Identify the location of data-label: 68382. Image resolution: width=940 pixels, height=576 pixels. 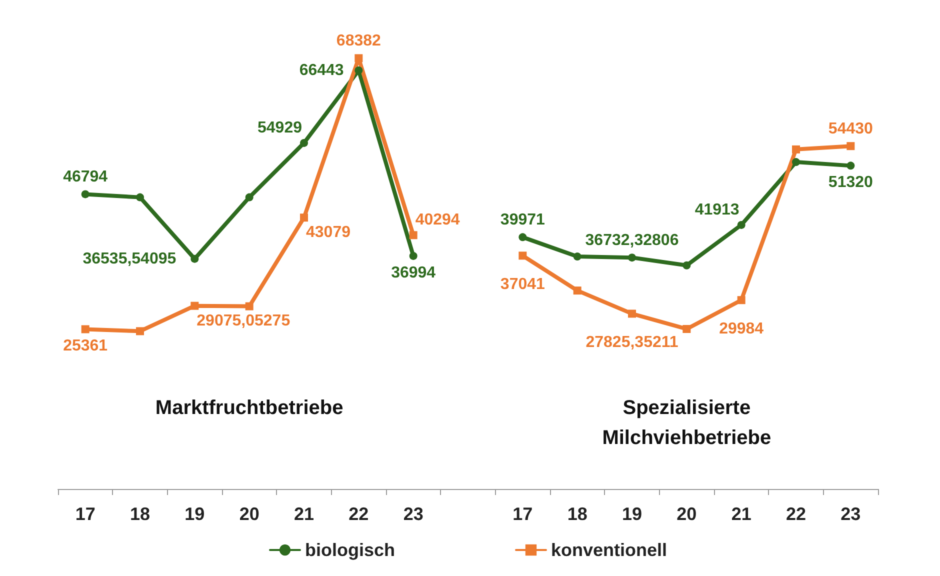
(359, 41).